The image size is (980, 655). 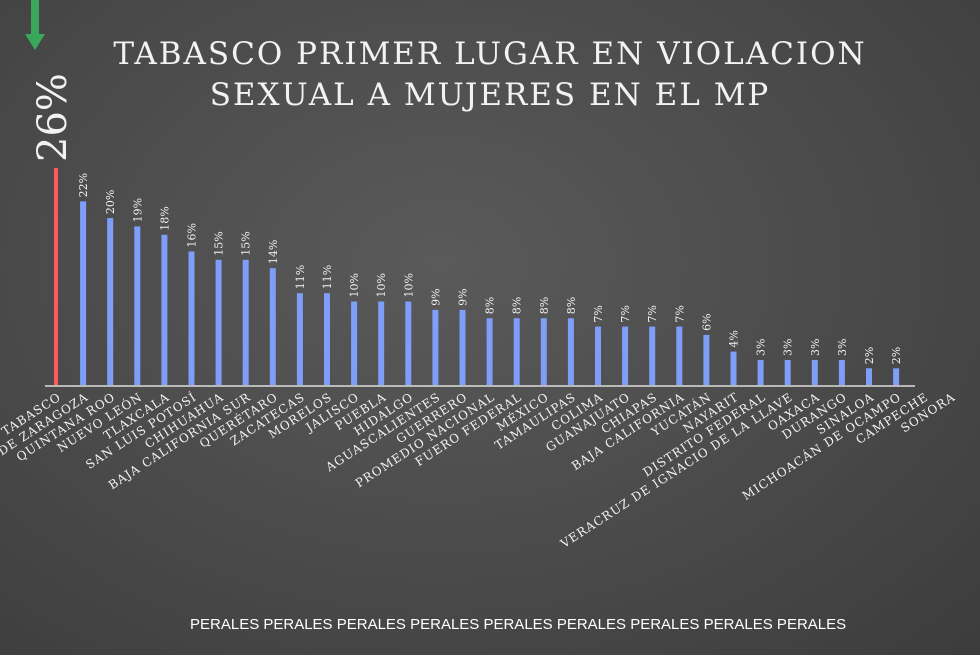 What do you see at coordinates (571, 305) in the screenshot?
I see `value-label-19: 8%` at bounding box center [571, 305].